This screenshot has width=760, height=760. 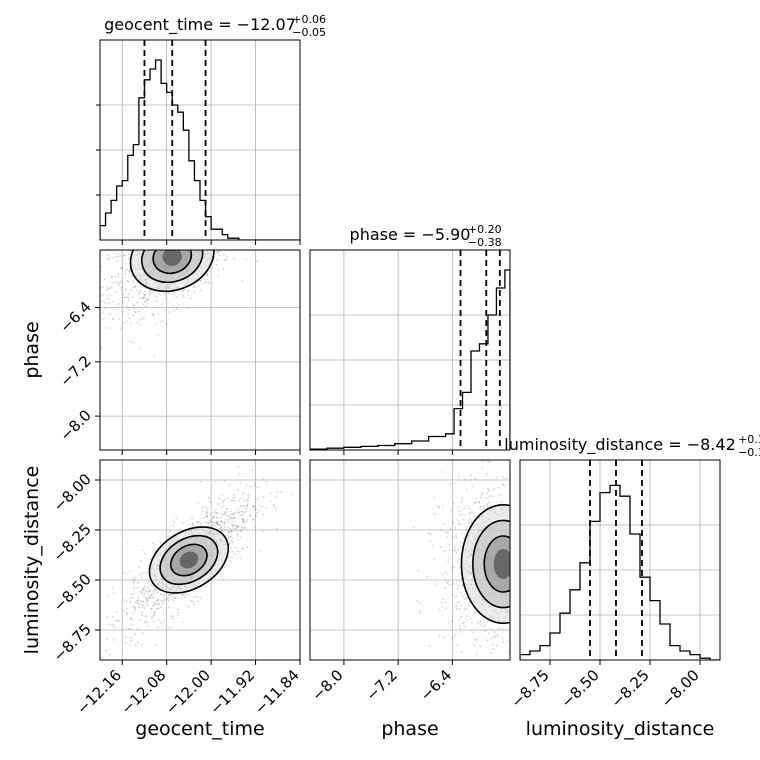 What do you see at coordinates (189, 560) in the screenshot?
I see `density-contour` at bounding box center [189, 560].